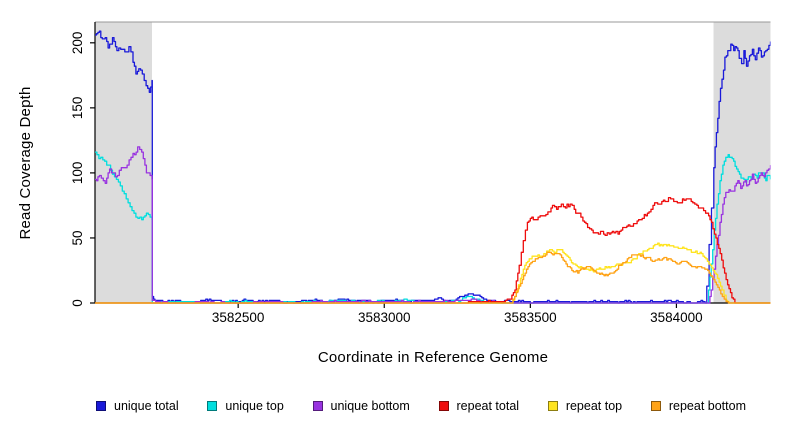 This screenshot has width=792, height=432. Describe the element at coordinates (384, 317) in the screenshot. I see `x-tick-label: 3583000` at that location.